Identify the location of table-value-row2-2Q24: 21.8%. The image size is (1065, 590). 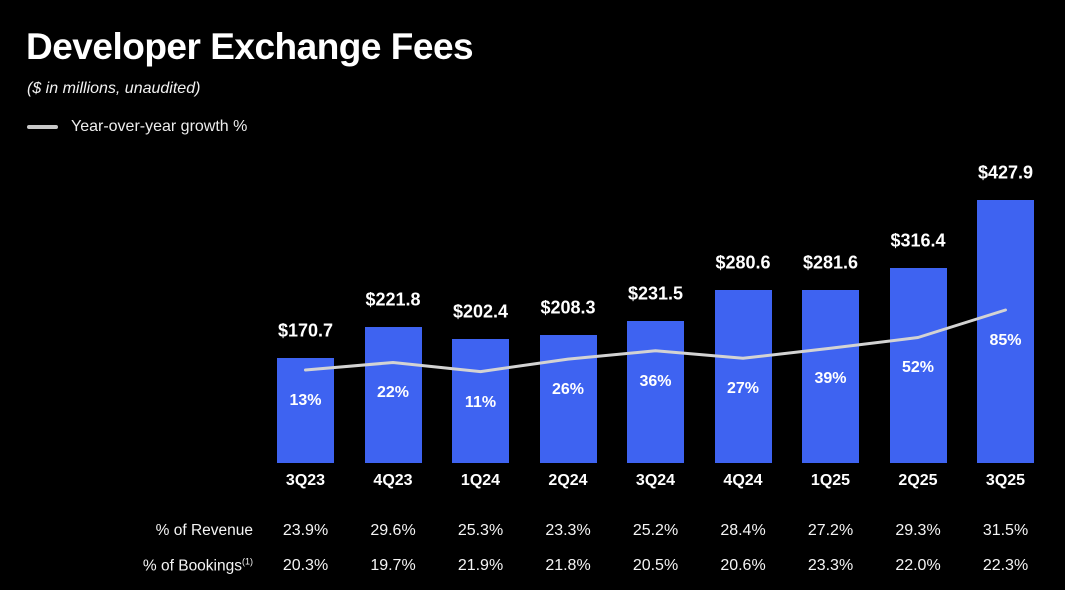
(568, 565).